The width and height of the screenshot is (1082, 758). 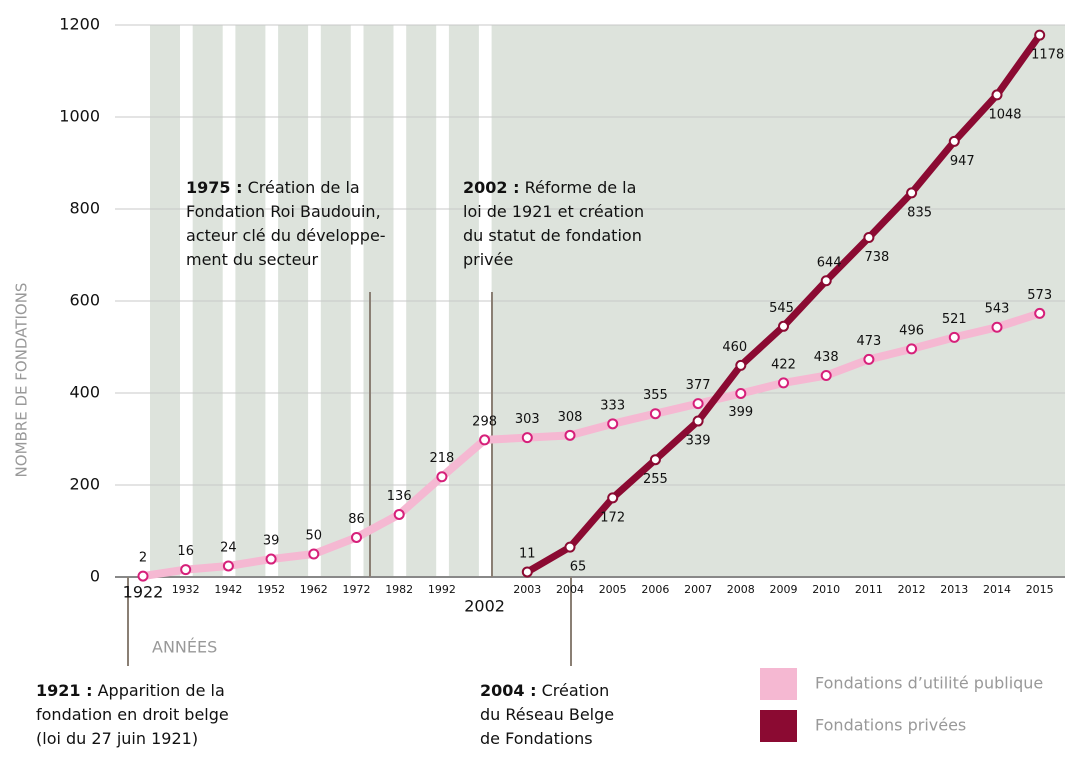 I want to click on data-label: 255, so click(x=655, y=479).